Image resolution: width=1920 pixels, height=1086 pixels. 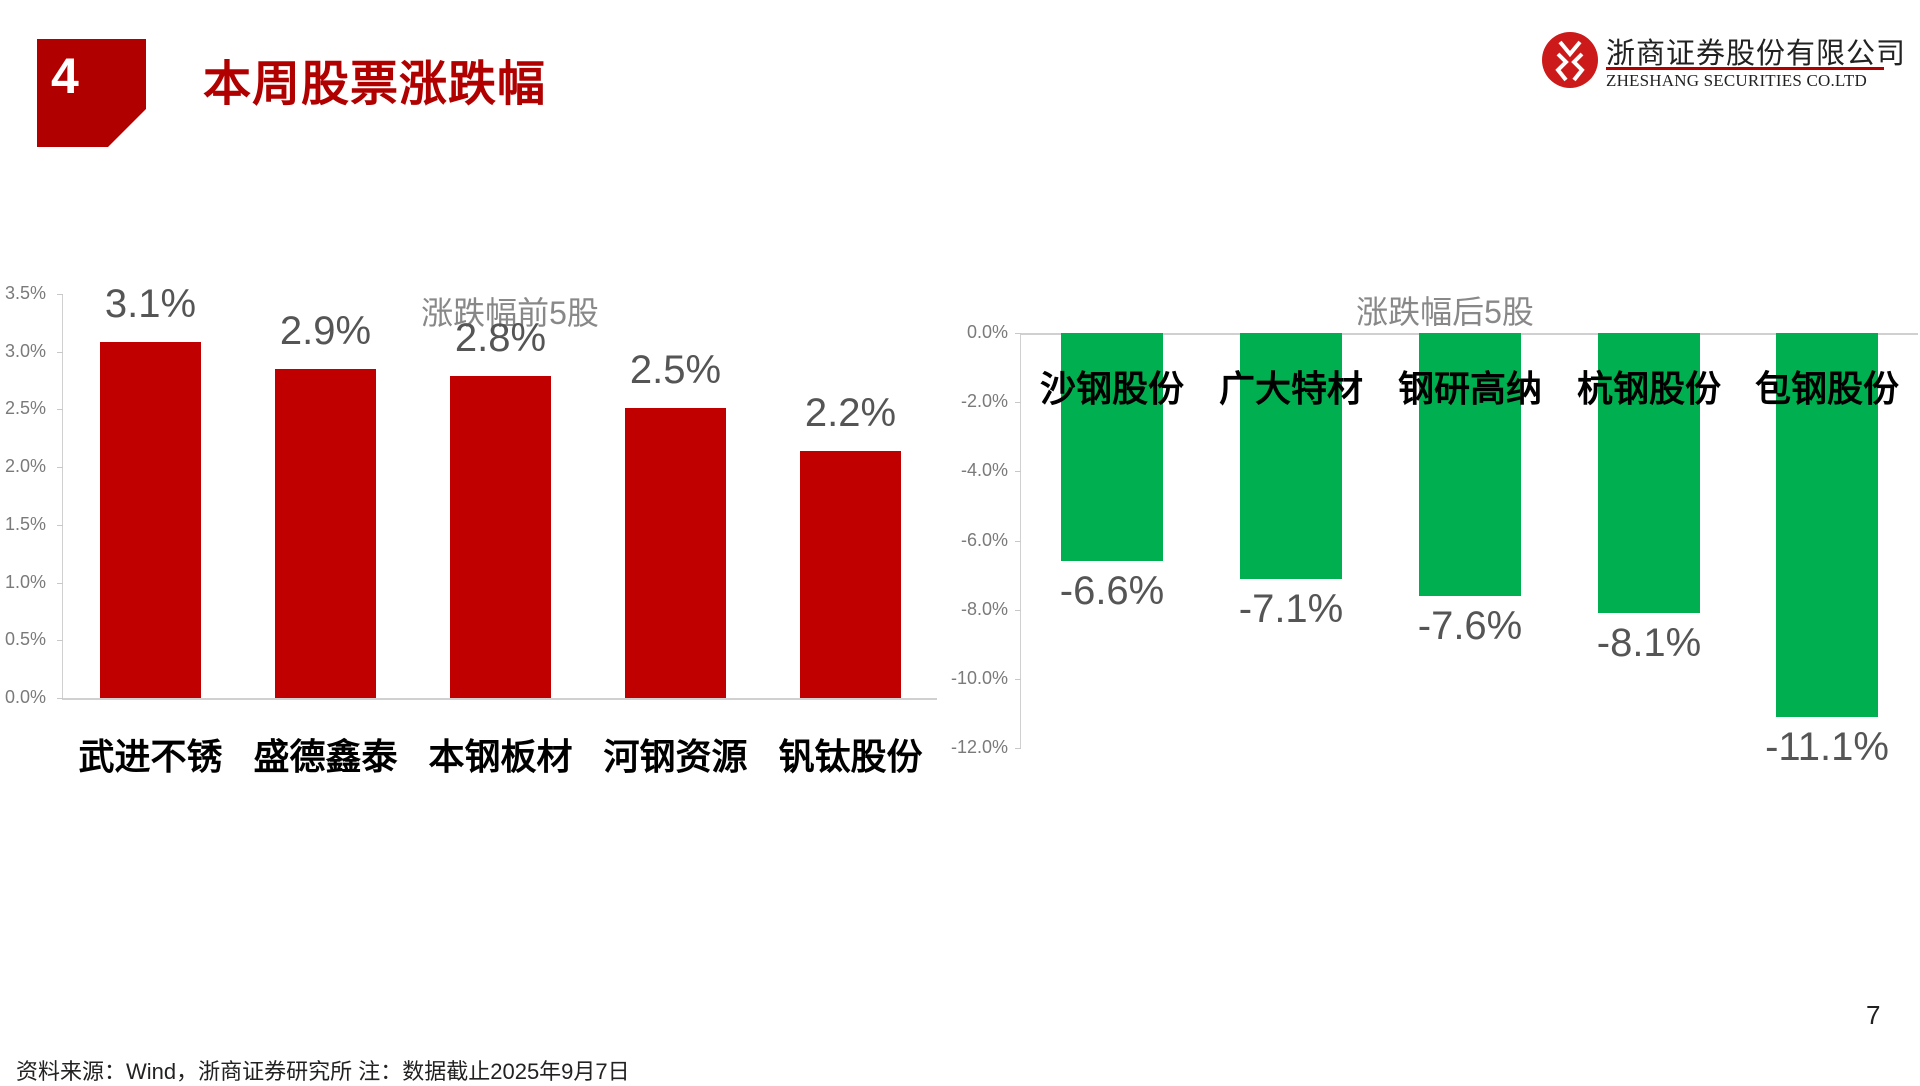 I want to click on y-tick-label: -4.0%, so click(x=984, y=470).